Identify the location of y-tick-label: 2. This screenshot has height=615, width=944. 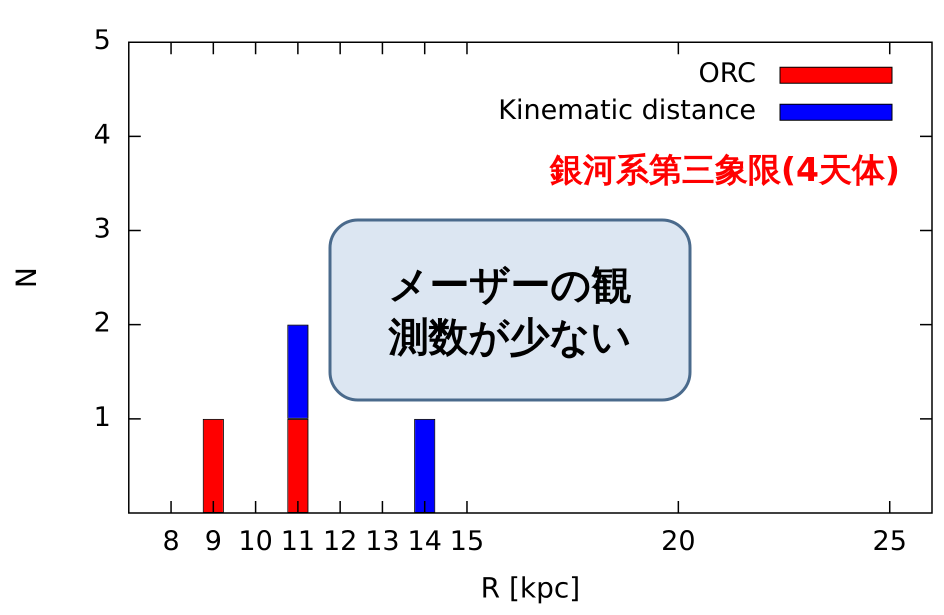
(102, 323).